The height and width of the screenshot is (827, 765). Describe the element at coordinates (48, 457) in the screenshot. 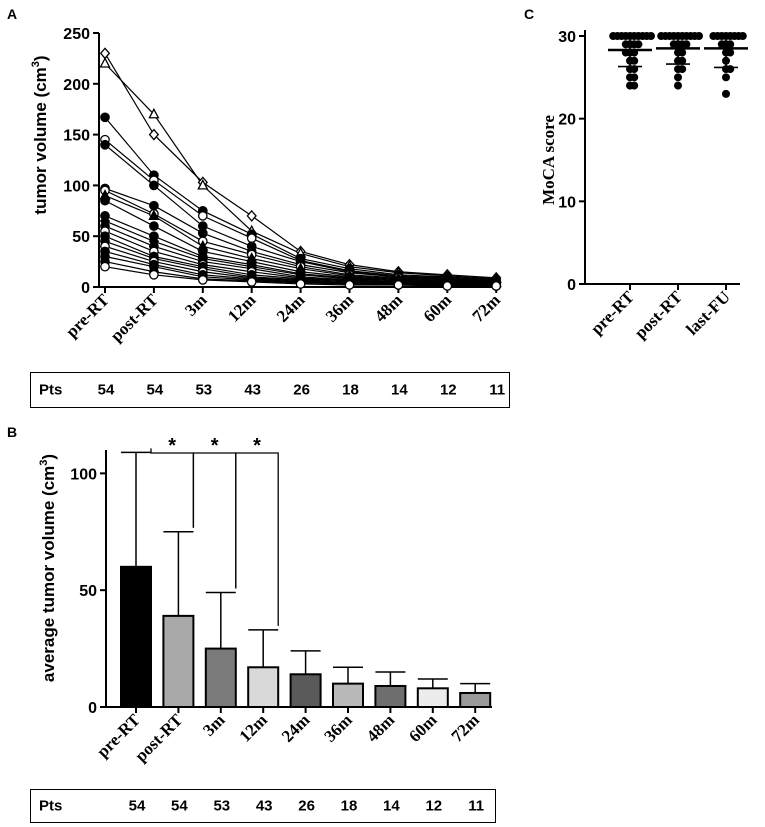

I see `panel-b-y-axis-title-close: )` at that location.